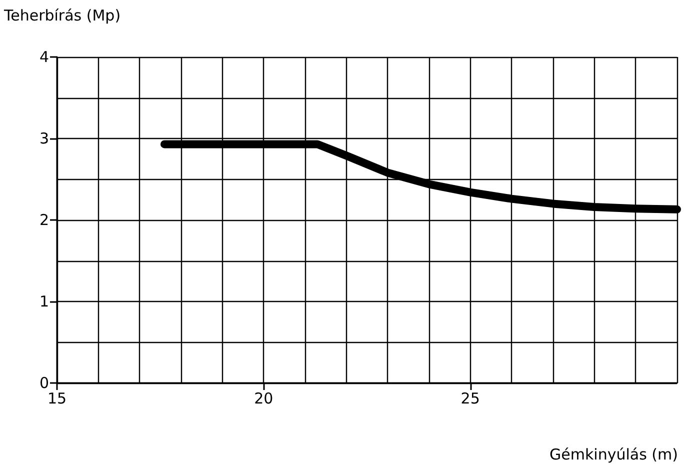 The width and height of the screenshot is (686, 476). Describe the element at coordinates (44, 139) in the screenshot. I see `y-tick-label: 3` at that location.